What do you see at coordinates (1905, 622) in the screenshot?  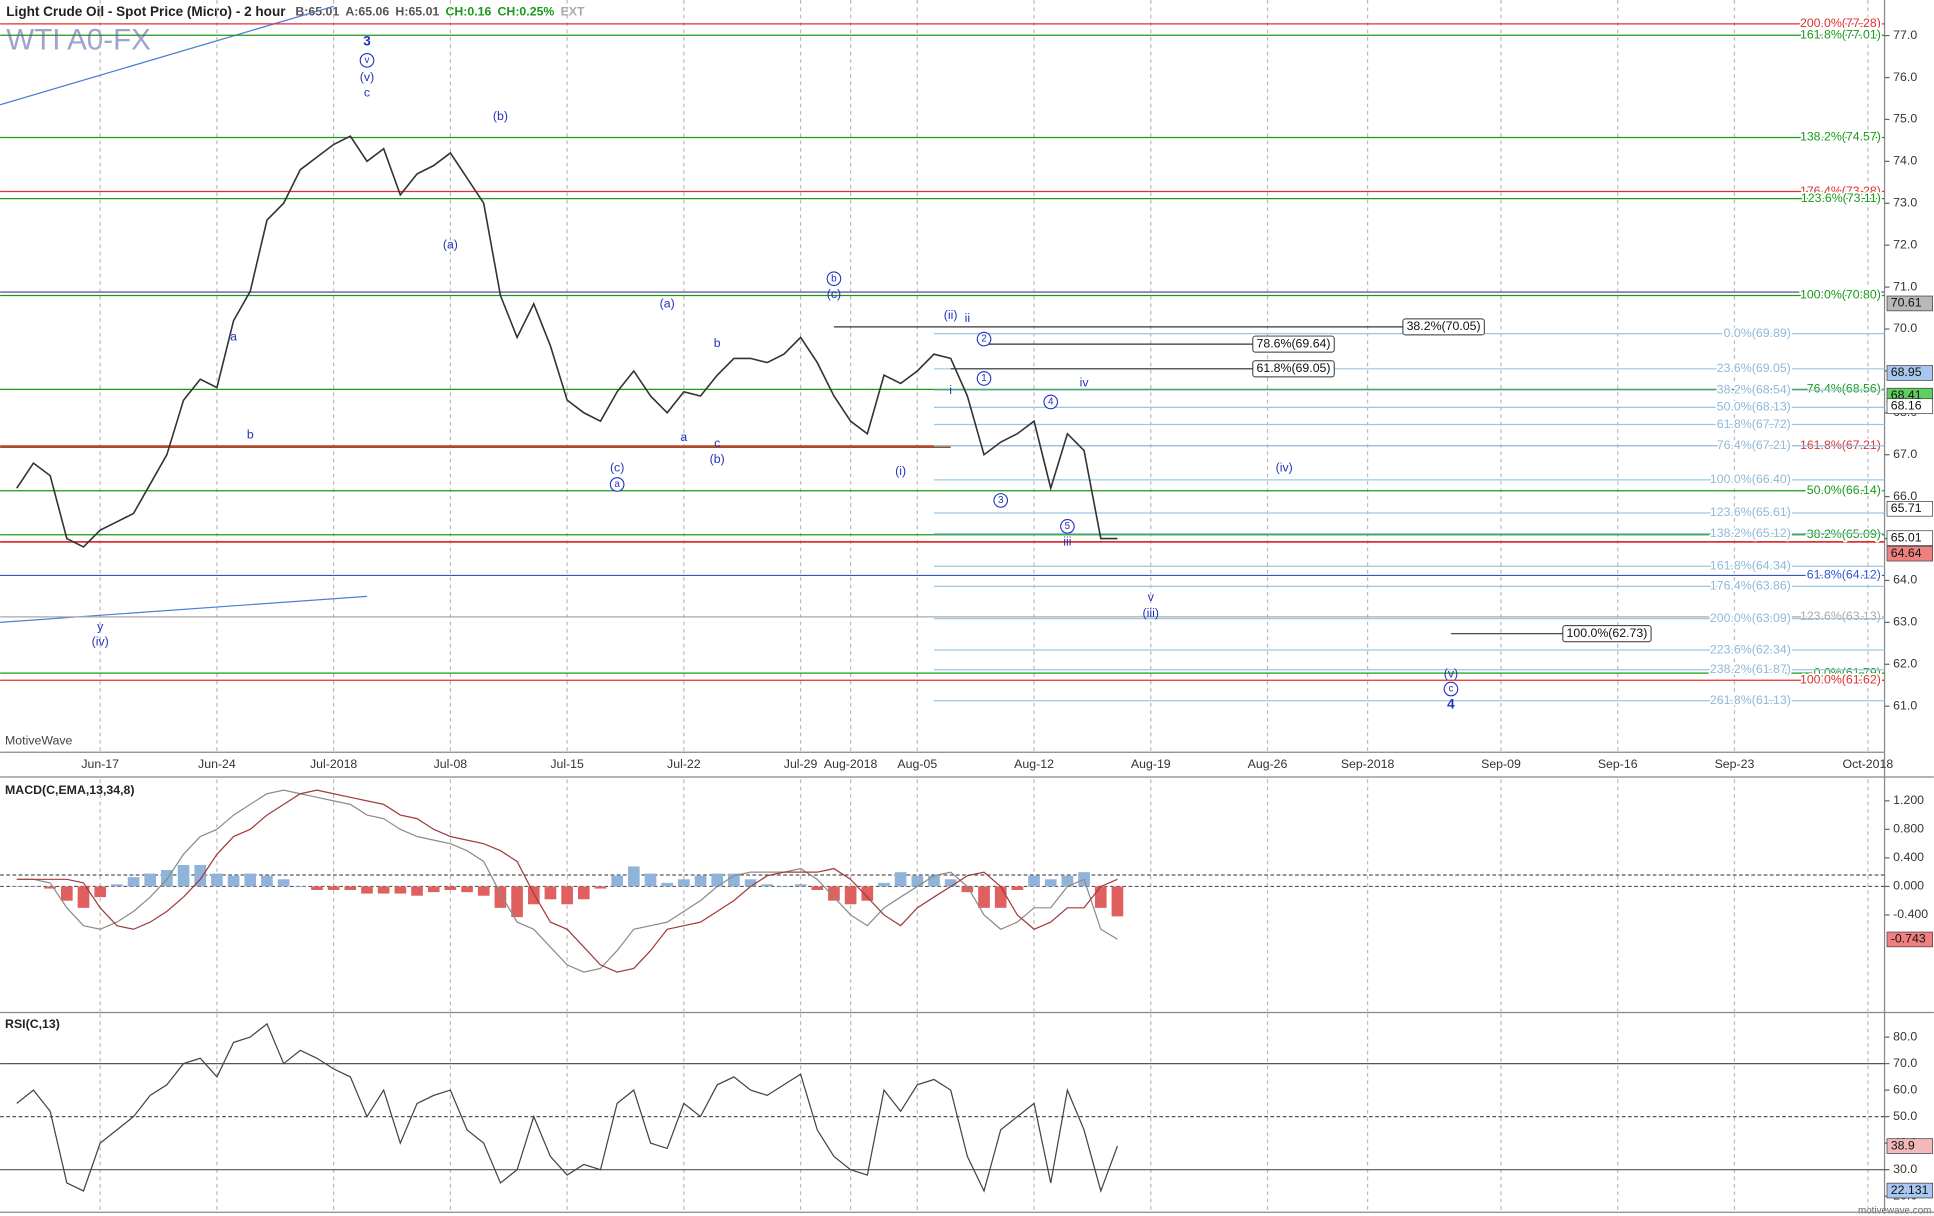 I see `y-tick-label: 63.0` at bounding box center [1905, 622].